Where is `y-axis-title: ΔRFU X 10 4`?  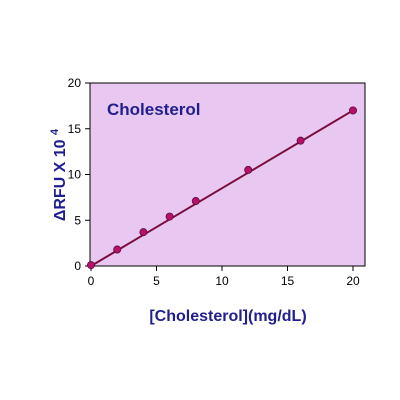 y-axis-title: ΔRFU X 10 4 is located at coordinates (59, 174).